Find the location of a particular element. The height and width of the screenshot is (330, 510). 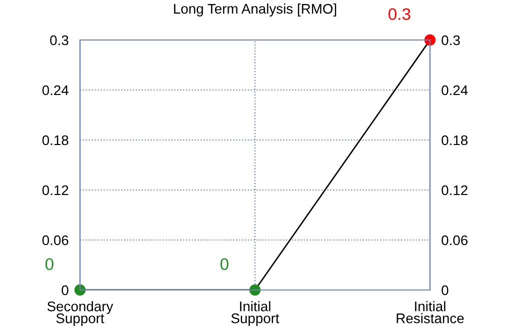

data-label: 0 is located at coordinates (224, 264).